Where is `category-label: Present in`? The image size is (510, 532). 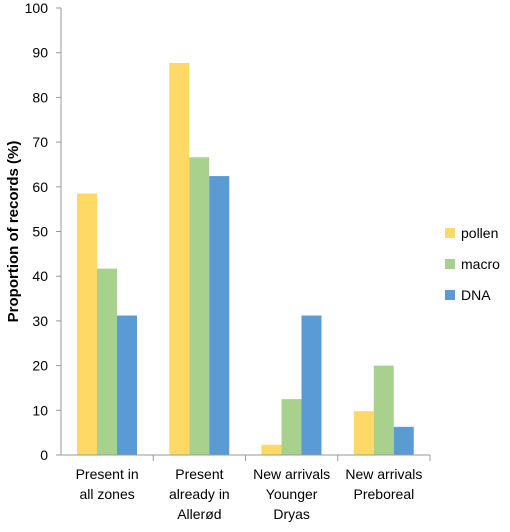
category-label: Present in is located at coordinates (107, 474).